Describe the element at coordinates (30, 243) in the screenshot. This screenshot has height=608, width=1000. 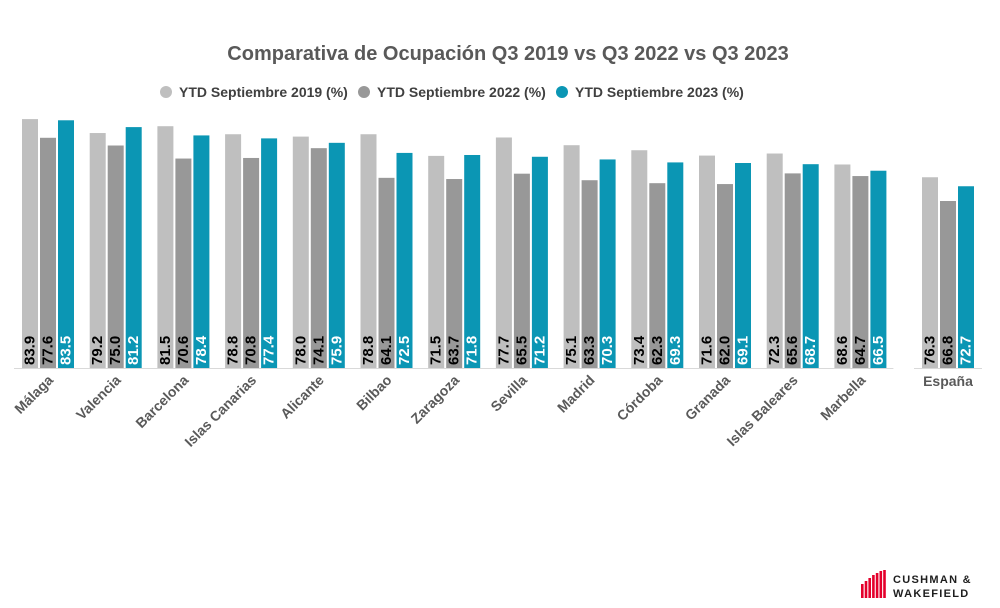
I see `bar-series1-malaga` at that location.